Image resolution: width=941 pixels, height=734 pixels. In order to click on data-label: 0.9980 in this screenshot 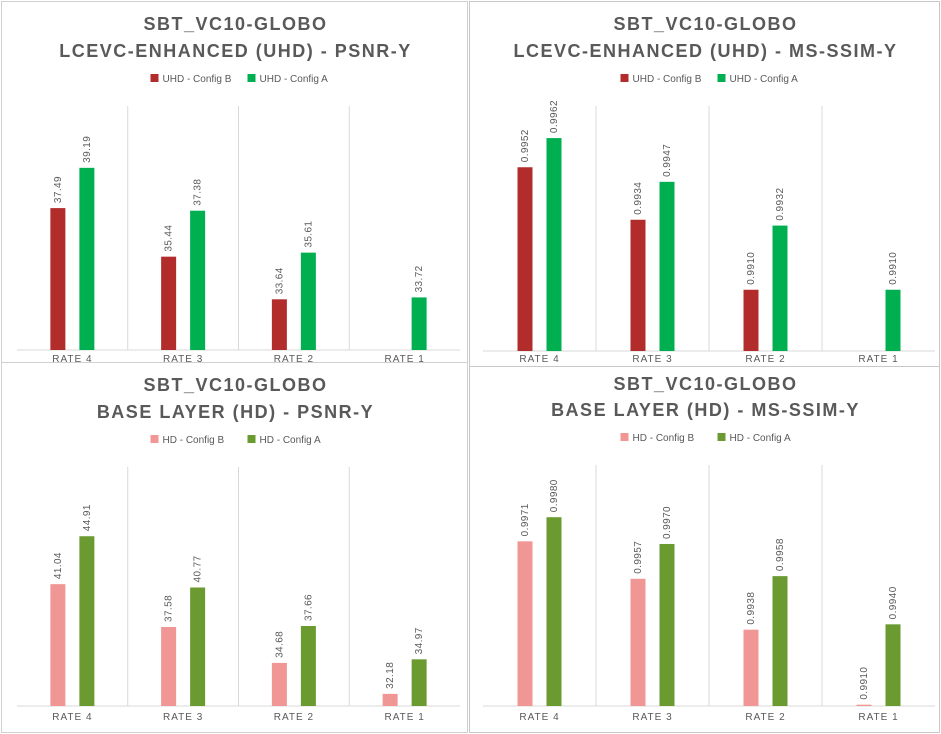, I will do `click(554, 495)`.